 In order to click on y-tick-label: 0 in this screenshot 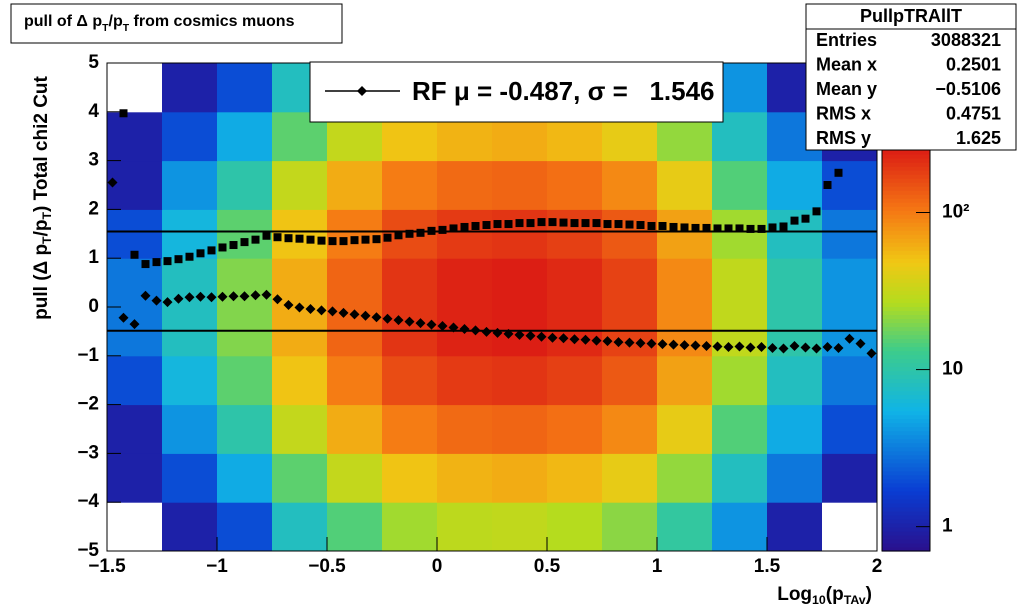, I will do `click(93, 306)`.